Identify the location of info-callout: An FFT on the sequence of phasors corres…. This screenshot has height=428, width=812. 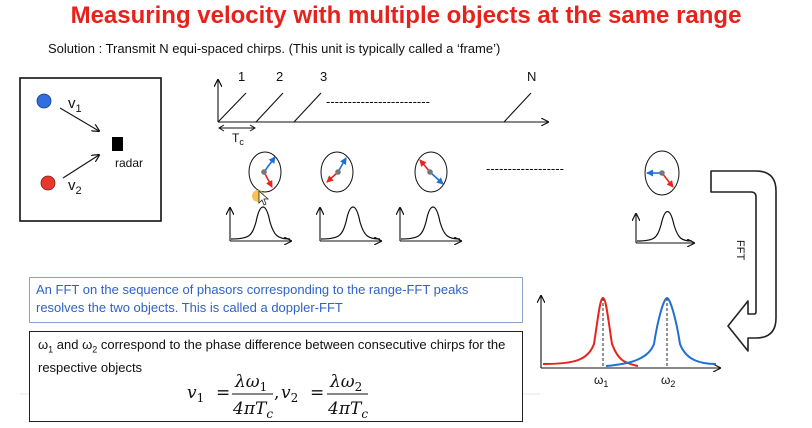
(276, 300).